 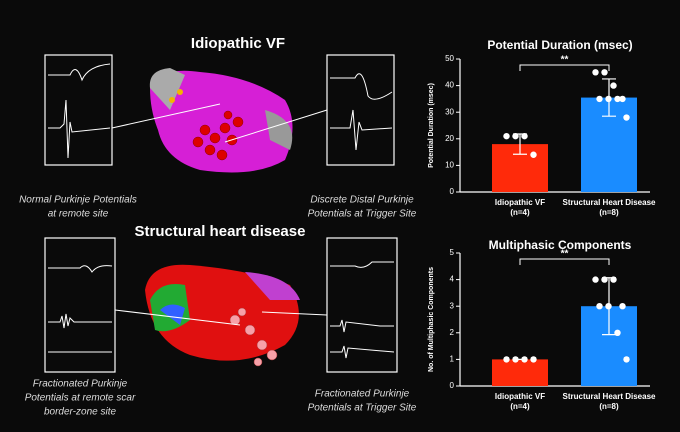 I want to click on y-tick-label: 2, so click(x=452, y=332).